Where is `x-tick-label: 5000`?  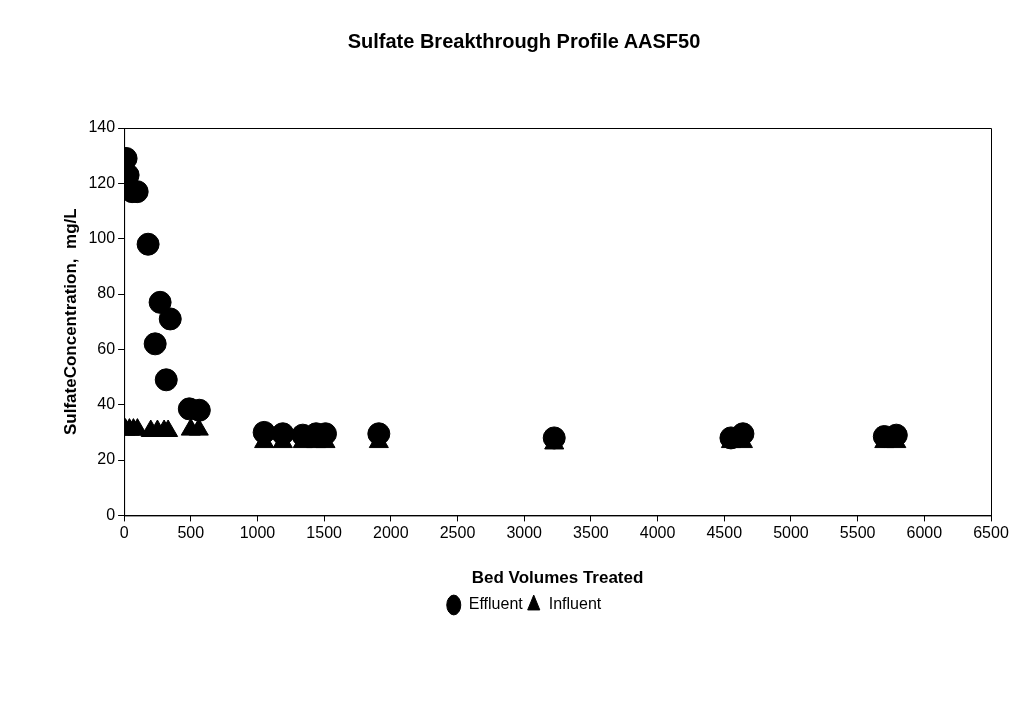
x-tick-label: 5000 is located at coordinates (791, 533).